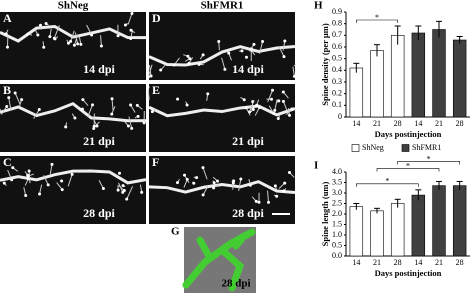 This screenshot has height=299, width=474. I want to click on micrograph, so click(222, 46).